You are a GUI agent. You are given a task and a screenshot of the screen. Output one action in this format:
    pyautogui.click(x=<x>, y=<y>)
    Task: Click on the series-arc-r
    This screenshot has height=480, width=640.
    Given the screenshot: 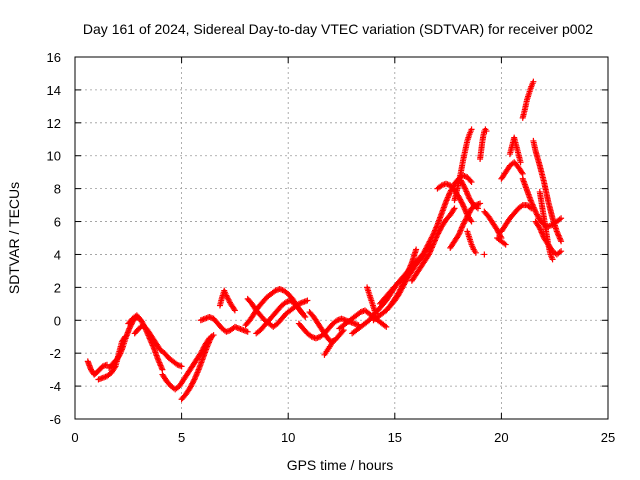 What is the action you would take?
    pyautogui.click(x=371, y=300)
    